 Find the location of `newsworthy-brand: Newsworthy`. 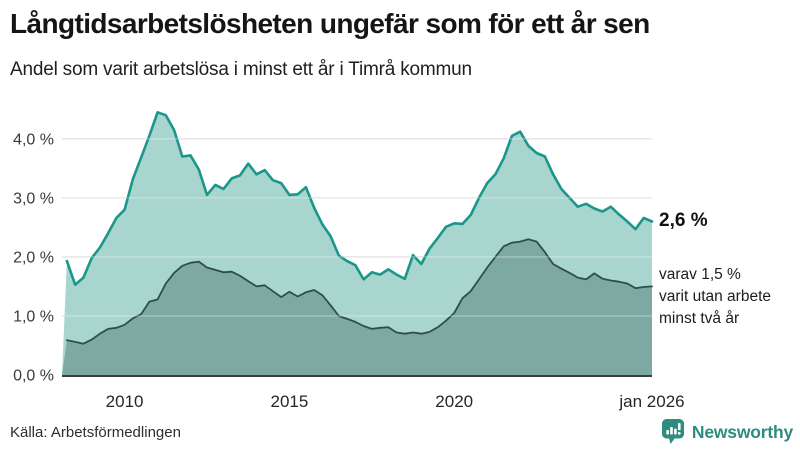

newsworthy-brand: Newsworthy is located at coordinates (727, 432).